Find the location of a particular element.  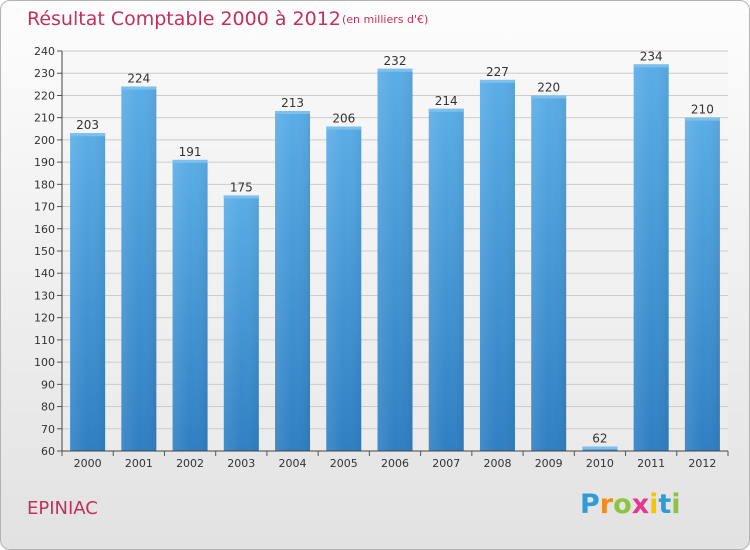

bar-value-label: 175 is located at coordinates (241, 187).